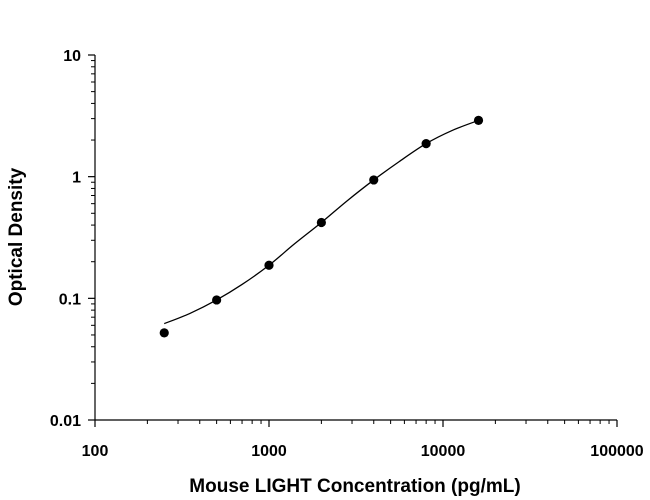 The image size is (650, 500). What do you see at coordinates (354, 486) in the screenshot?
I see `x-axis-label: Mouse LIGHT Concentration (pg/mL)` at bounding box center [354, 486].